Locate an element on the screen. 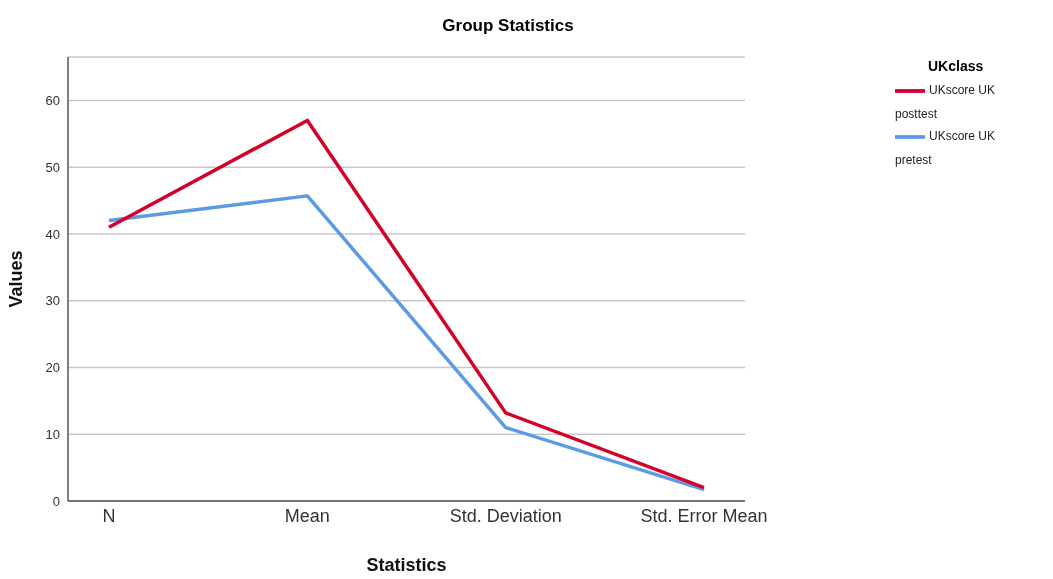 The width and height of the screenshot is (1053, 579). x-tick-label: N is located at coordinates (109, 515).